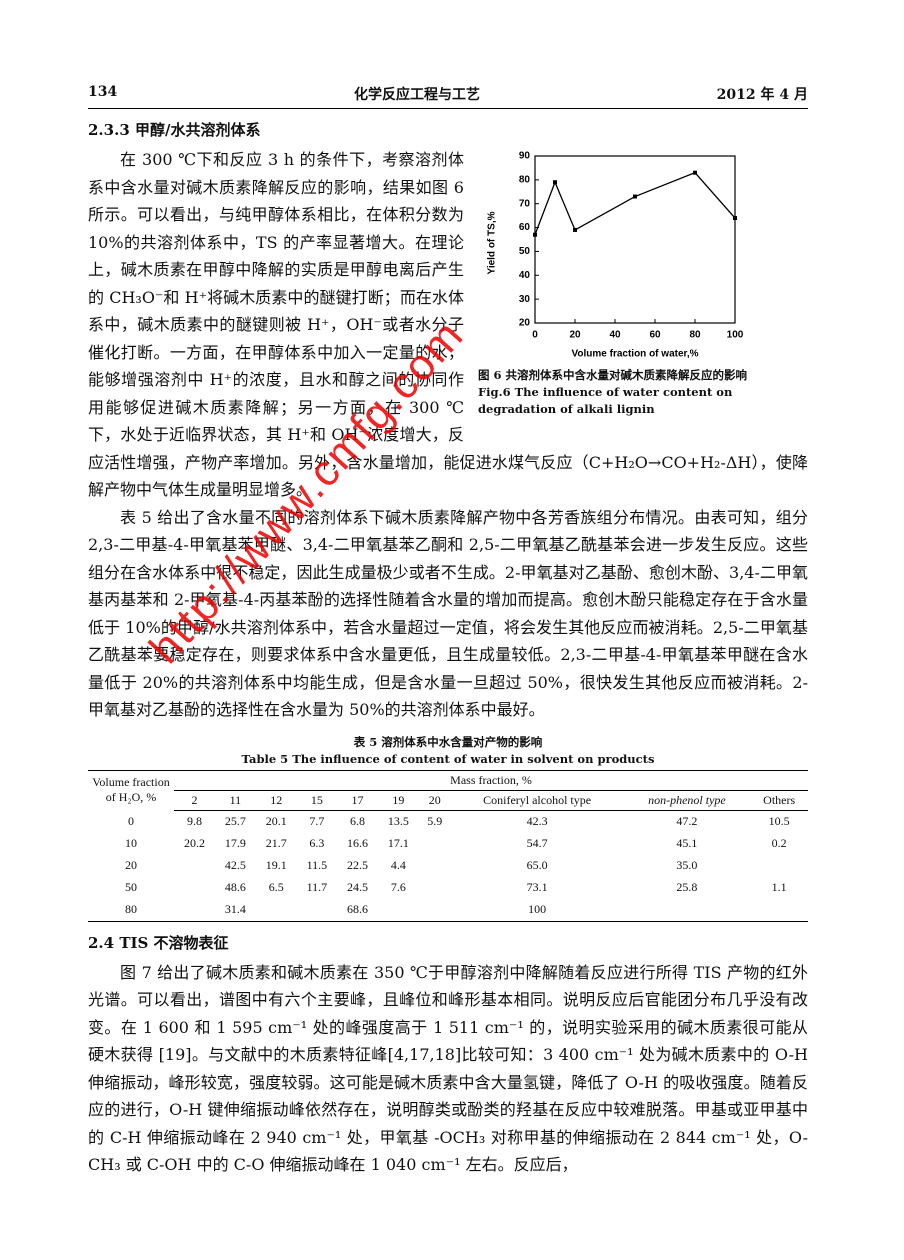  What do you see at coordinates (448, 910) in the screenshot?
I see `table-row: 80 31.4 68.6 100` at bounding box center [448, 910].